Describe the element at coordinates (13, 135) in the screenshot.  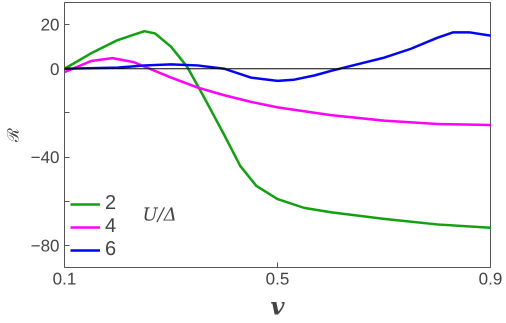
I see `y-axis-title: ℛ` at that location.